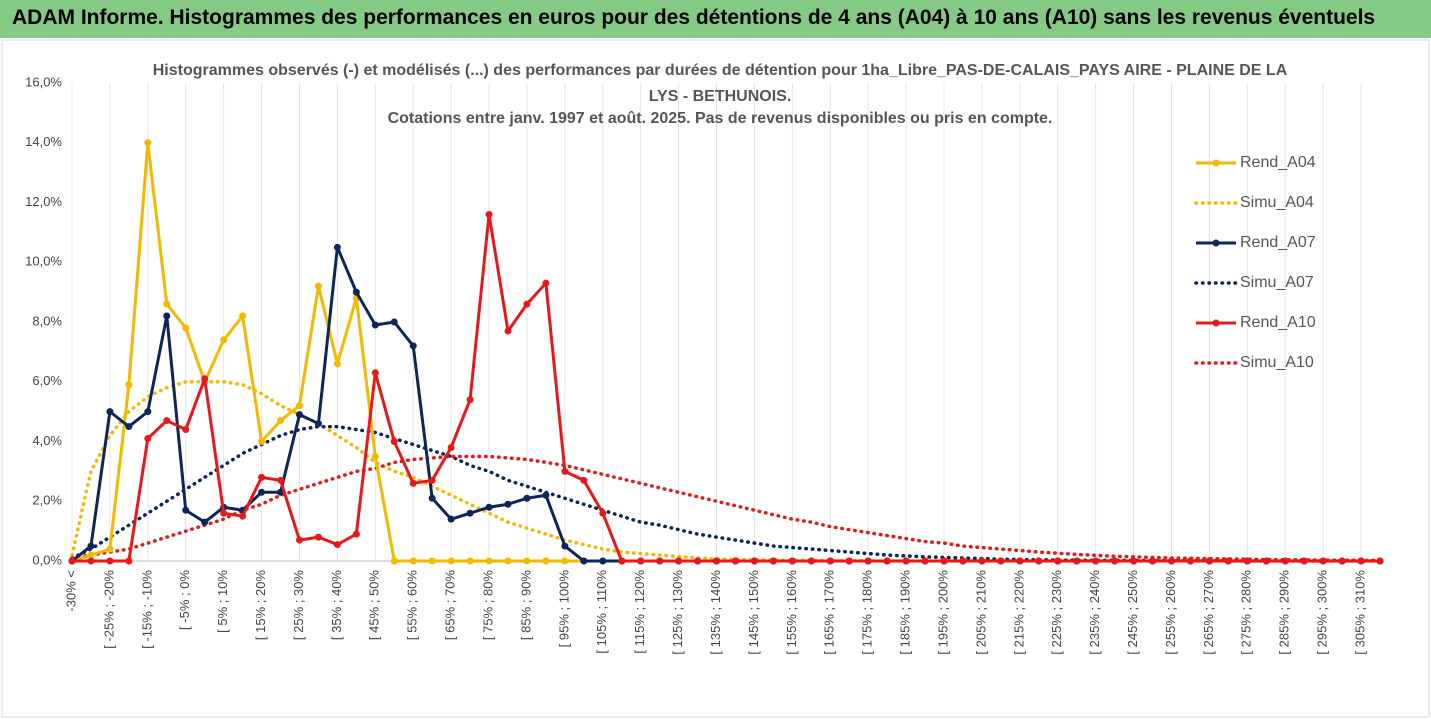 Image resolution: width=1431 pixels, height=719 pixels. What do you see at coordinates (1216, 163) in the screenshot?
I see `legend-marker` at bounding box center [1216, 163].